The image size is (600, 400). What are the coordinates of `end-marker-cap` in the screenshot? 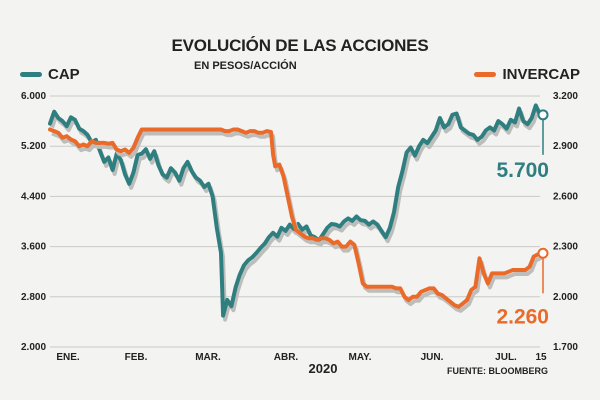 It's located at (543, 115).